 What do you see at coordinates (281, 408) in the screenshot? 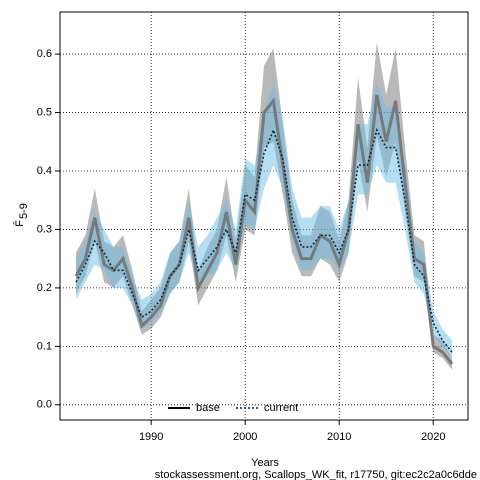
I see `legend-label: current` at bounding box center [281, 408].